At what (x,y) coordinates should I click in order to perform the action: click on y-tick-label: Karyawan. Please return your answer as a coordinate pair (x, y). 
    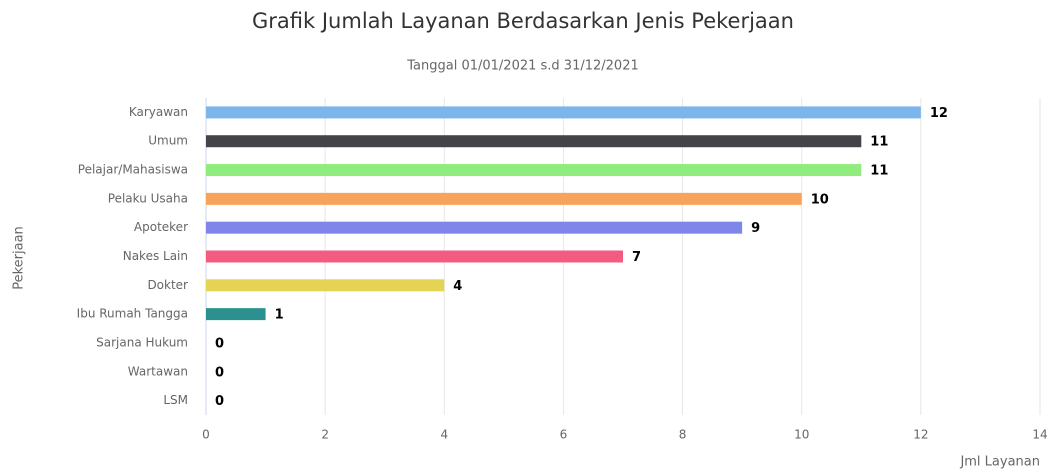
    Looking at the image, I should click on (158, 112).